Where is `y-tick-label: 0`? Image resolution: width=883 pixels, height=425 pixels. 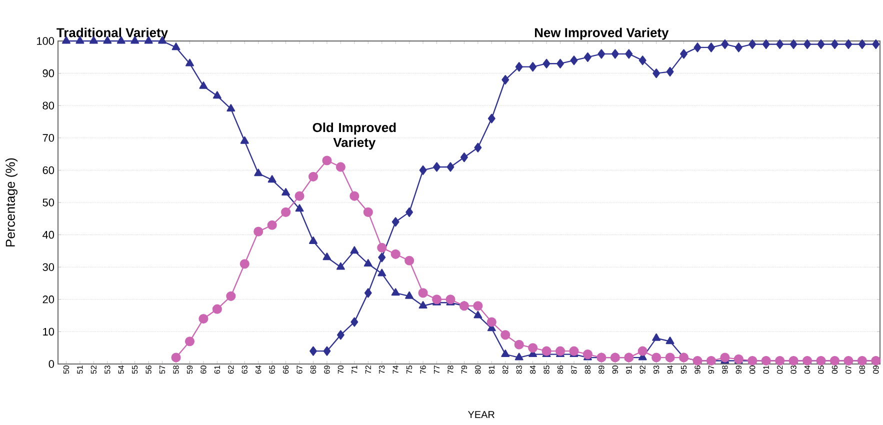
y-tick-label: 0 is located at coordinates (51, 364).